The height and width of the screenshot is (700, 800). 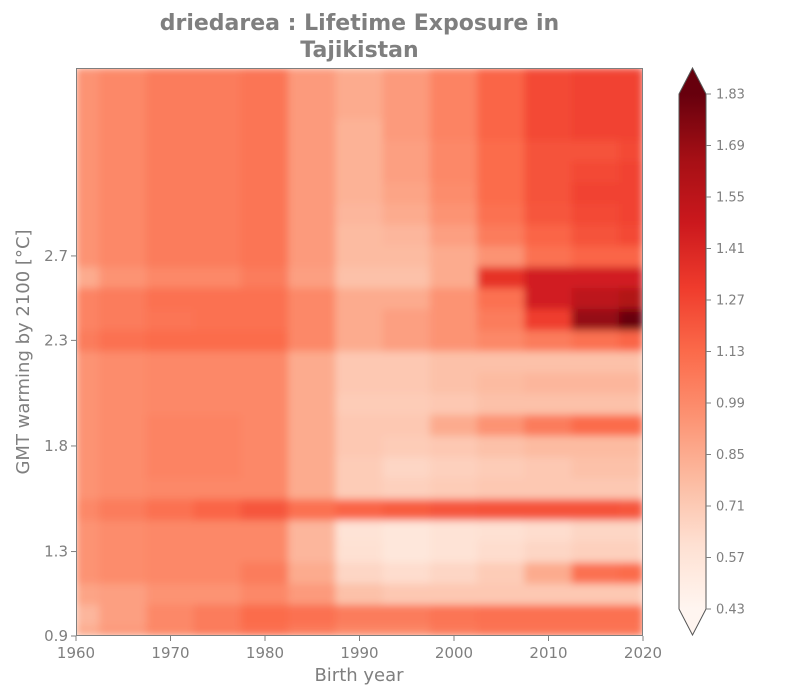 What do you see at coordinates (730, 507) in the screenshot?
I see `colorbar-tick-label: 0.71` at bounding box center [730, 507].